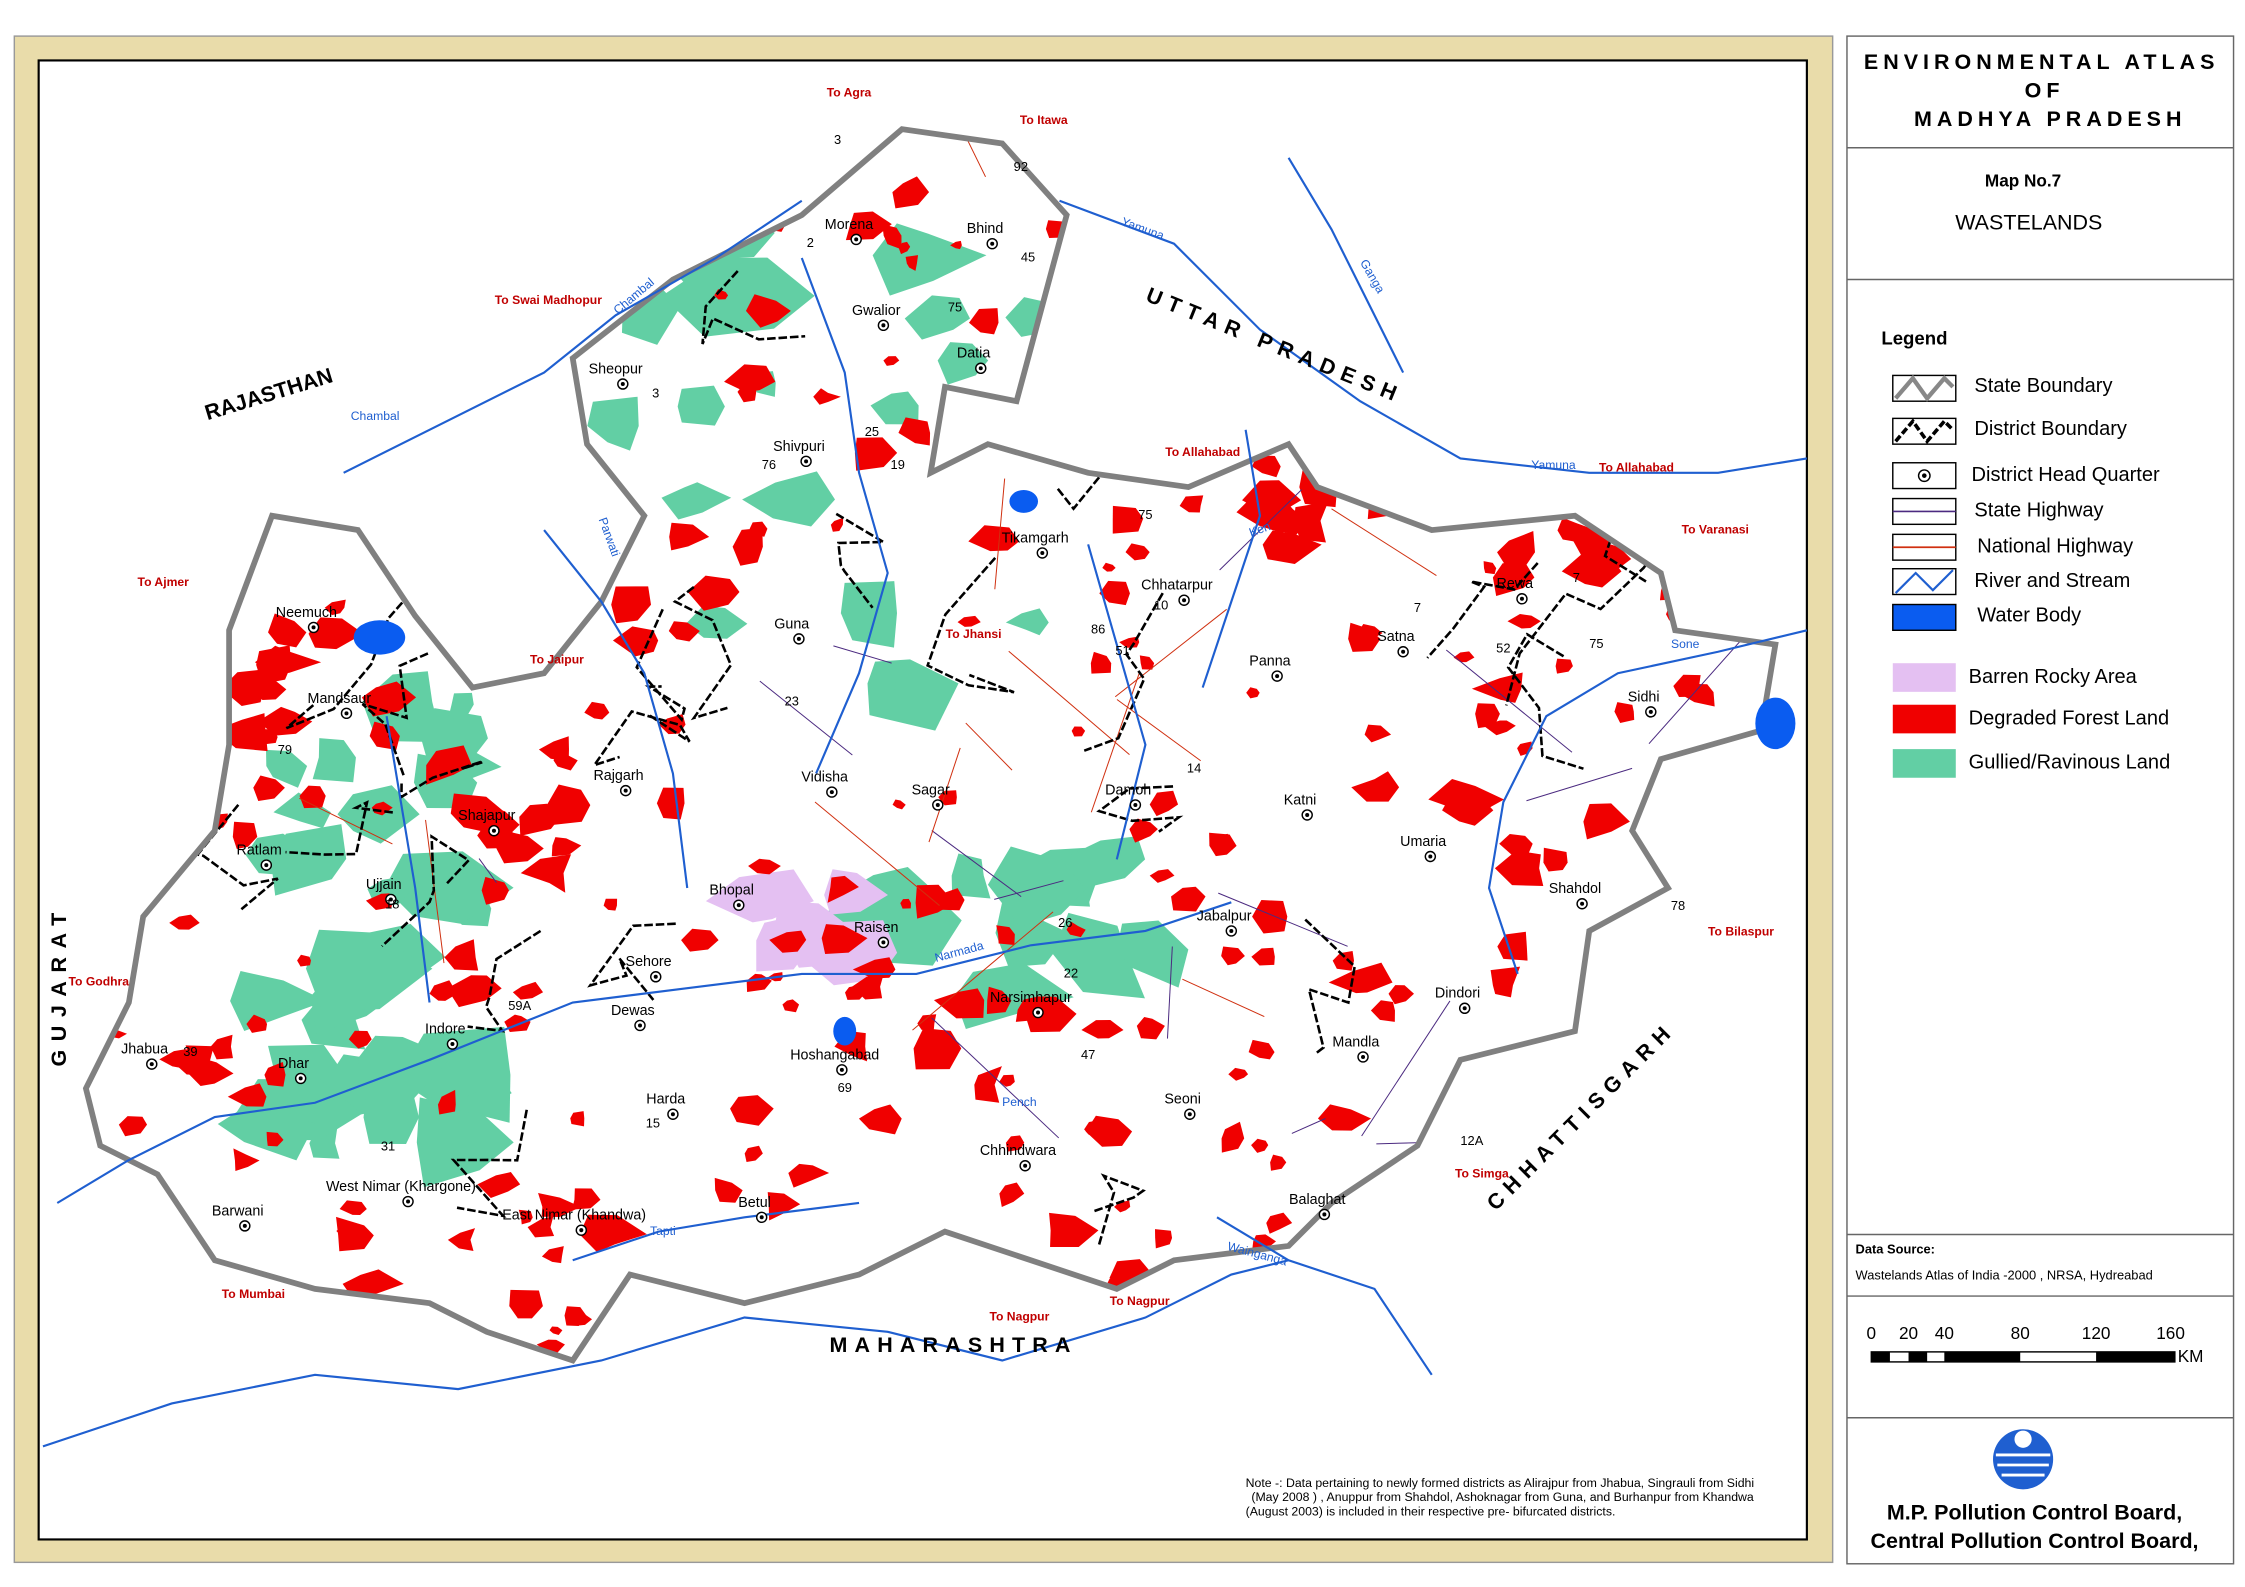 This screenshot has height=1587, width=2245. Describe the element at coordinates (392, 904) in the screenshot. I see `highway-number: 18` at that location.